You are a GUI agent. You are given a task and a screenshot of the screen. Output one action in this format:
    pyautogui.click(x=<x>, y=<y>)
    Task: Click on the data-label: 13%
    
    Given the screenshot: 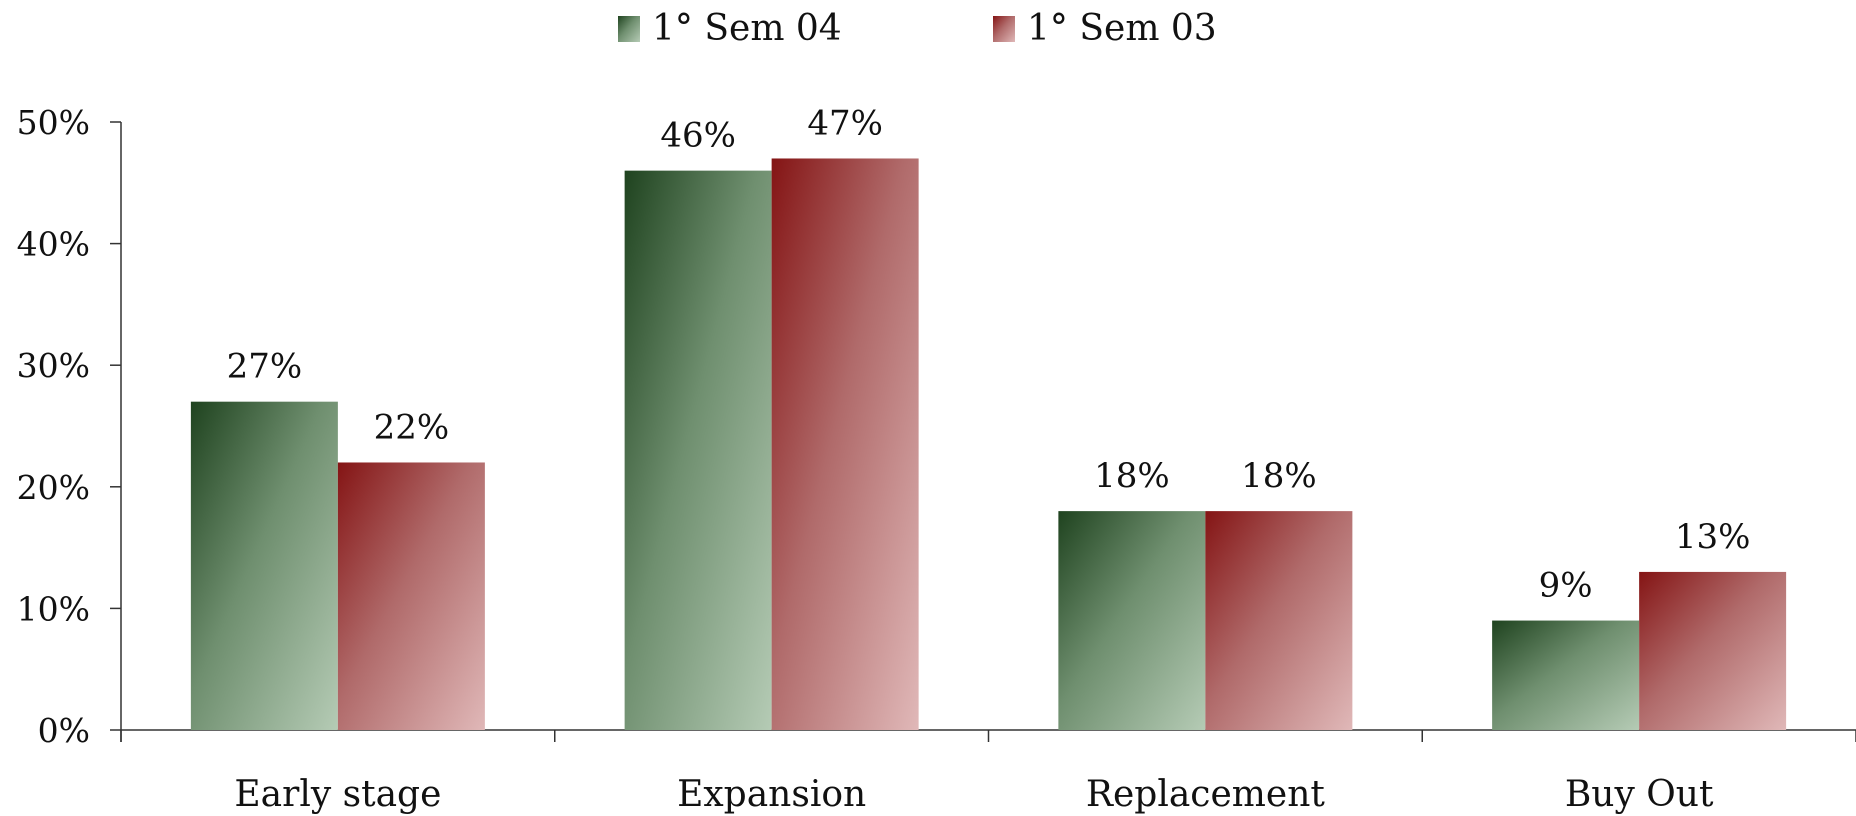 What is the action you would take?
    pyautogui.click(x=1713, y=537)
    